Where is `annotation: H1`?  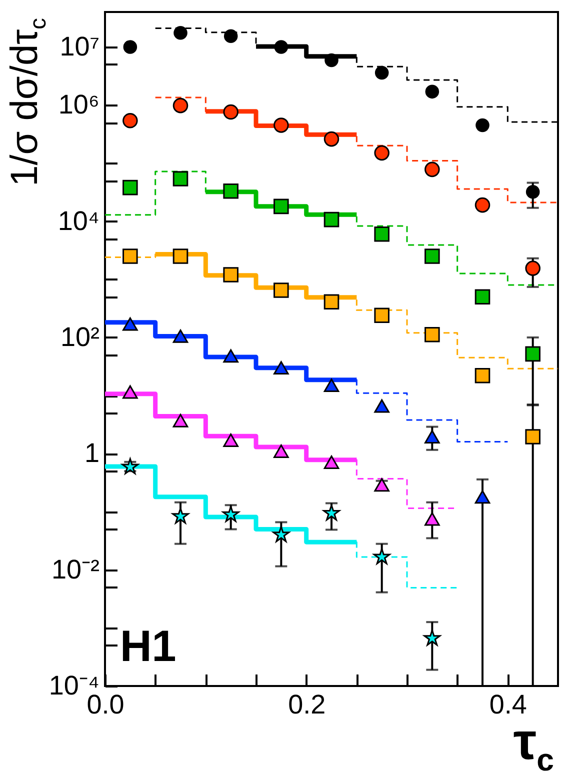
annotation: H1 is located at coordinates (148, 647).